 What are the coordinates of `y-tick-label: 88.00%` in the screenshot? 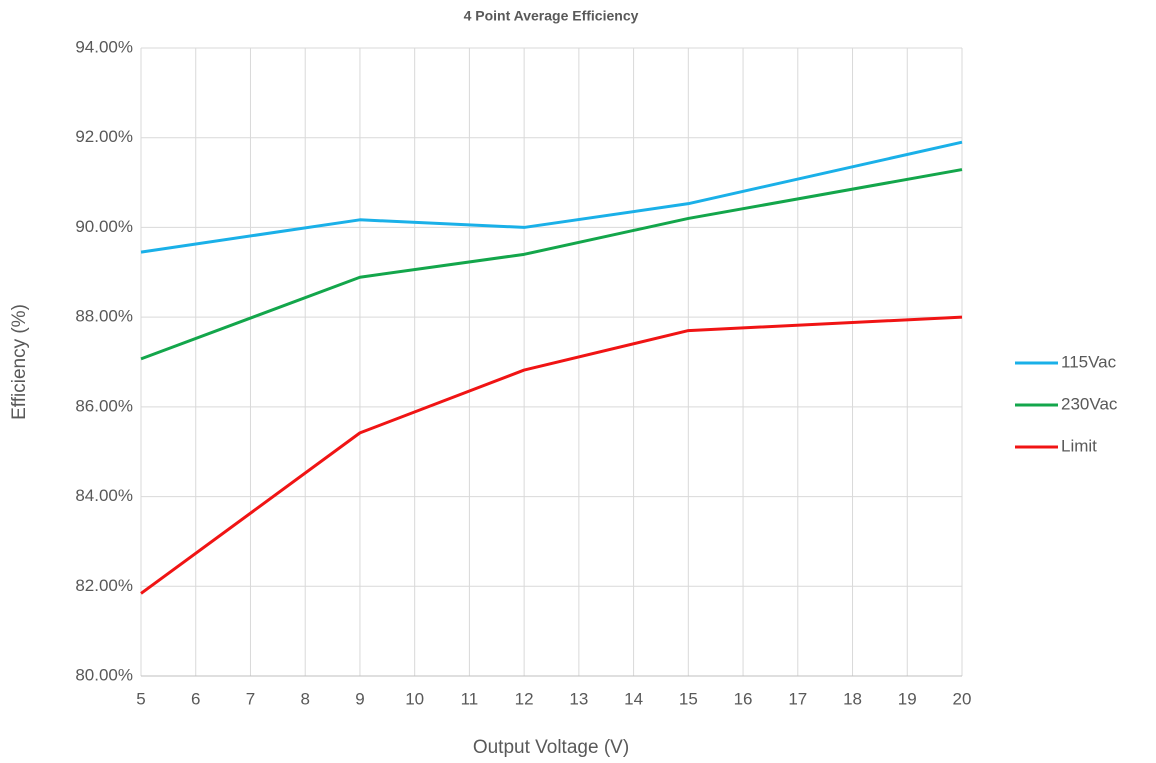 It's located at (104, 316).